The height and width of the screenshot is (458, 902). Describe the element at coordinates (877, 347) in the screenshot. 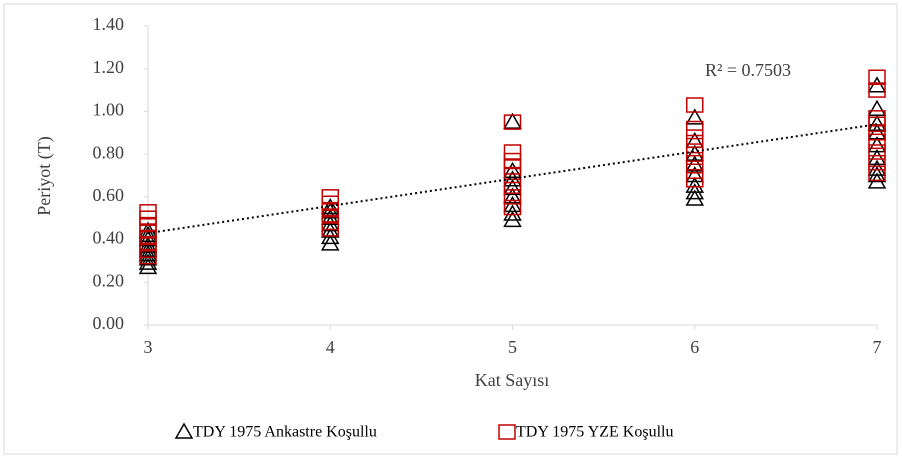

I see `x-tick-label: 7` at that location.